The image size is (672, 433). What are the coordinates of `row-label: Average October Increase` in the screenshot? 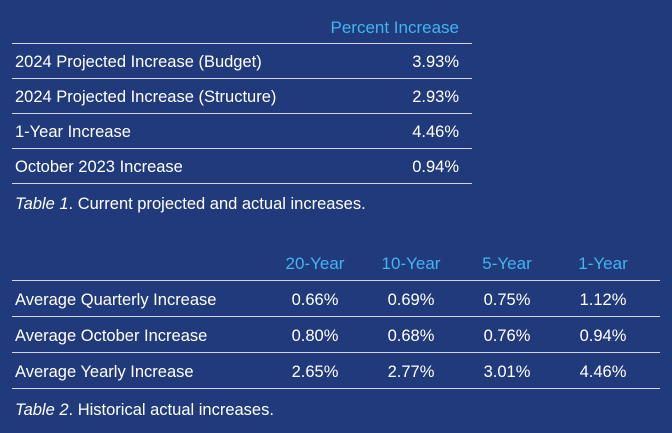 It's located at (111, 336).